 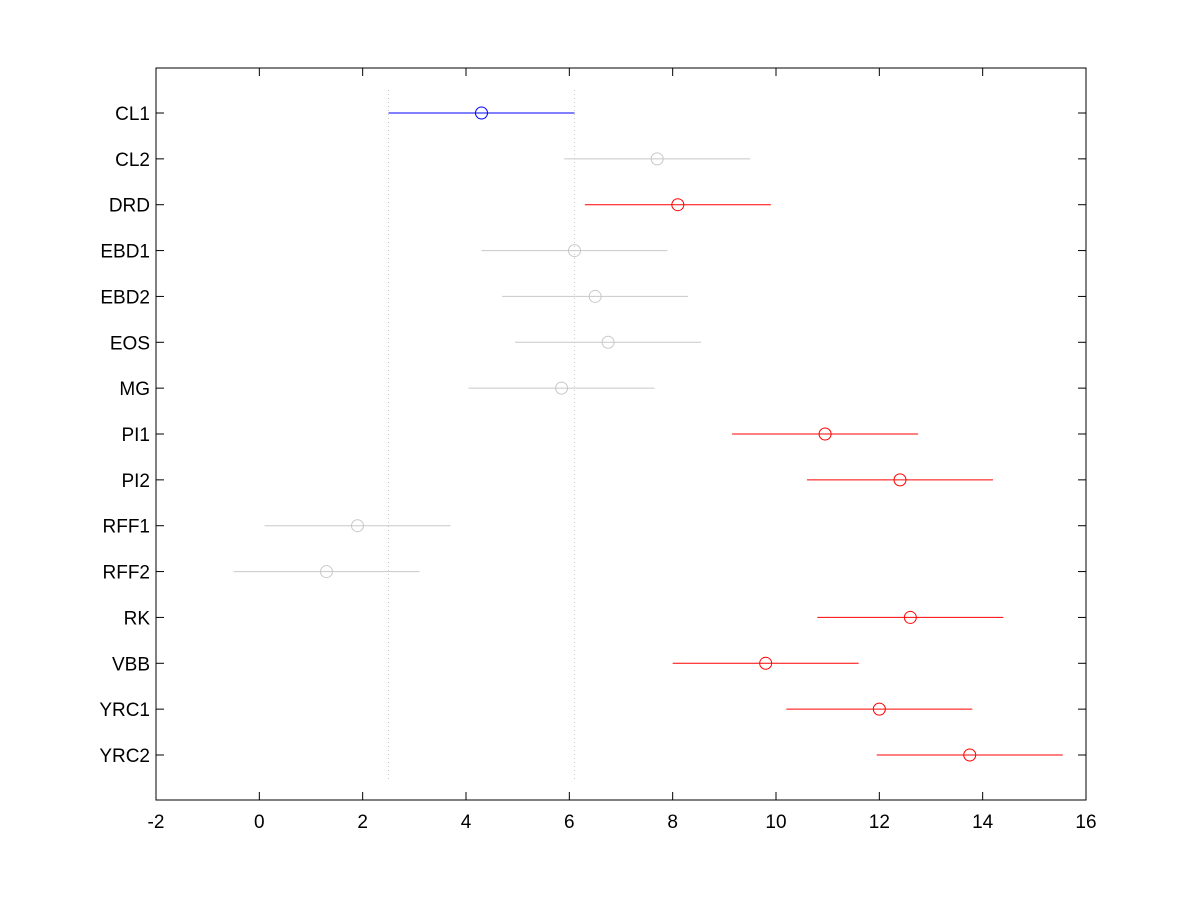 I want to click on x-tick-label: 2, so click(x=362, y=822).